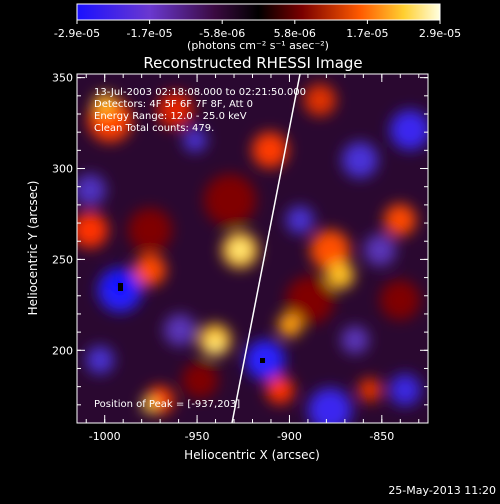  Describe the element at coordinates (105, 436) in the screenshot. I see `x-tick-label: -1000` at that location.